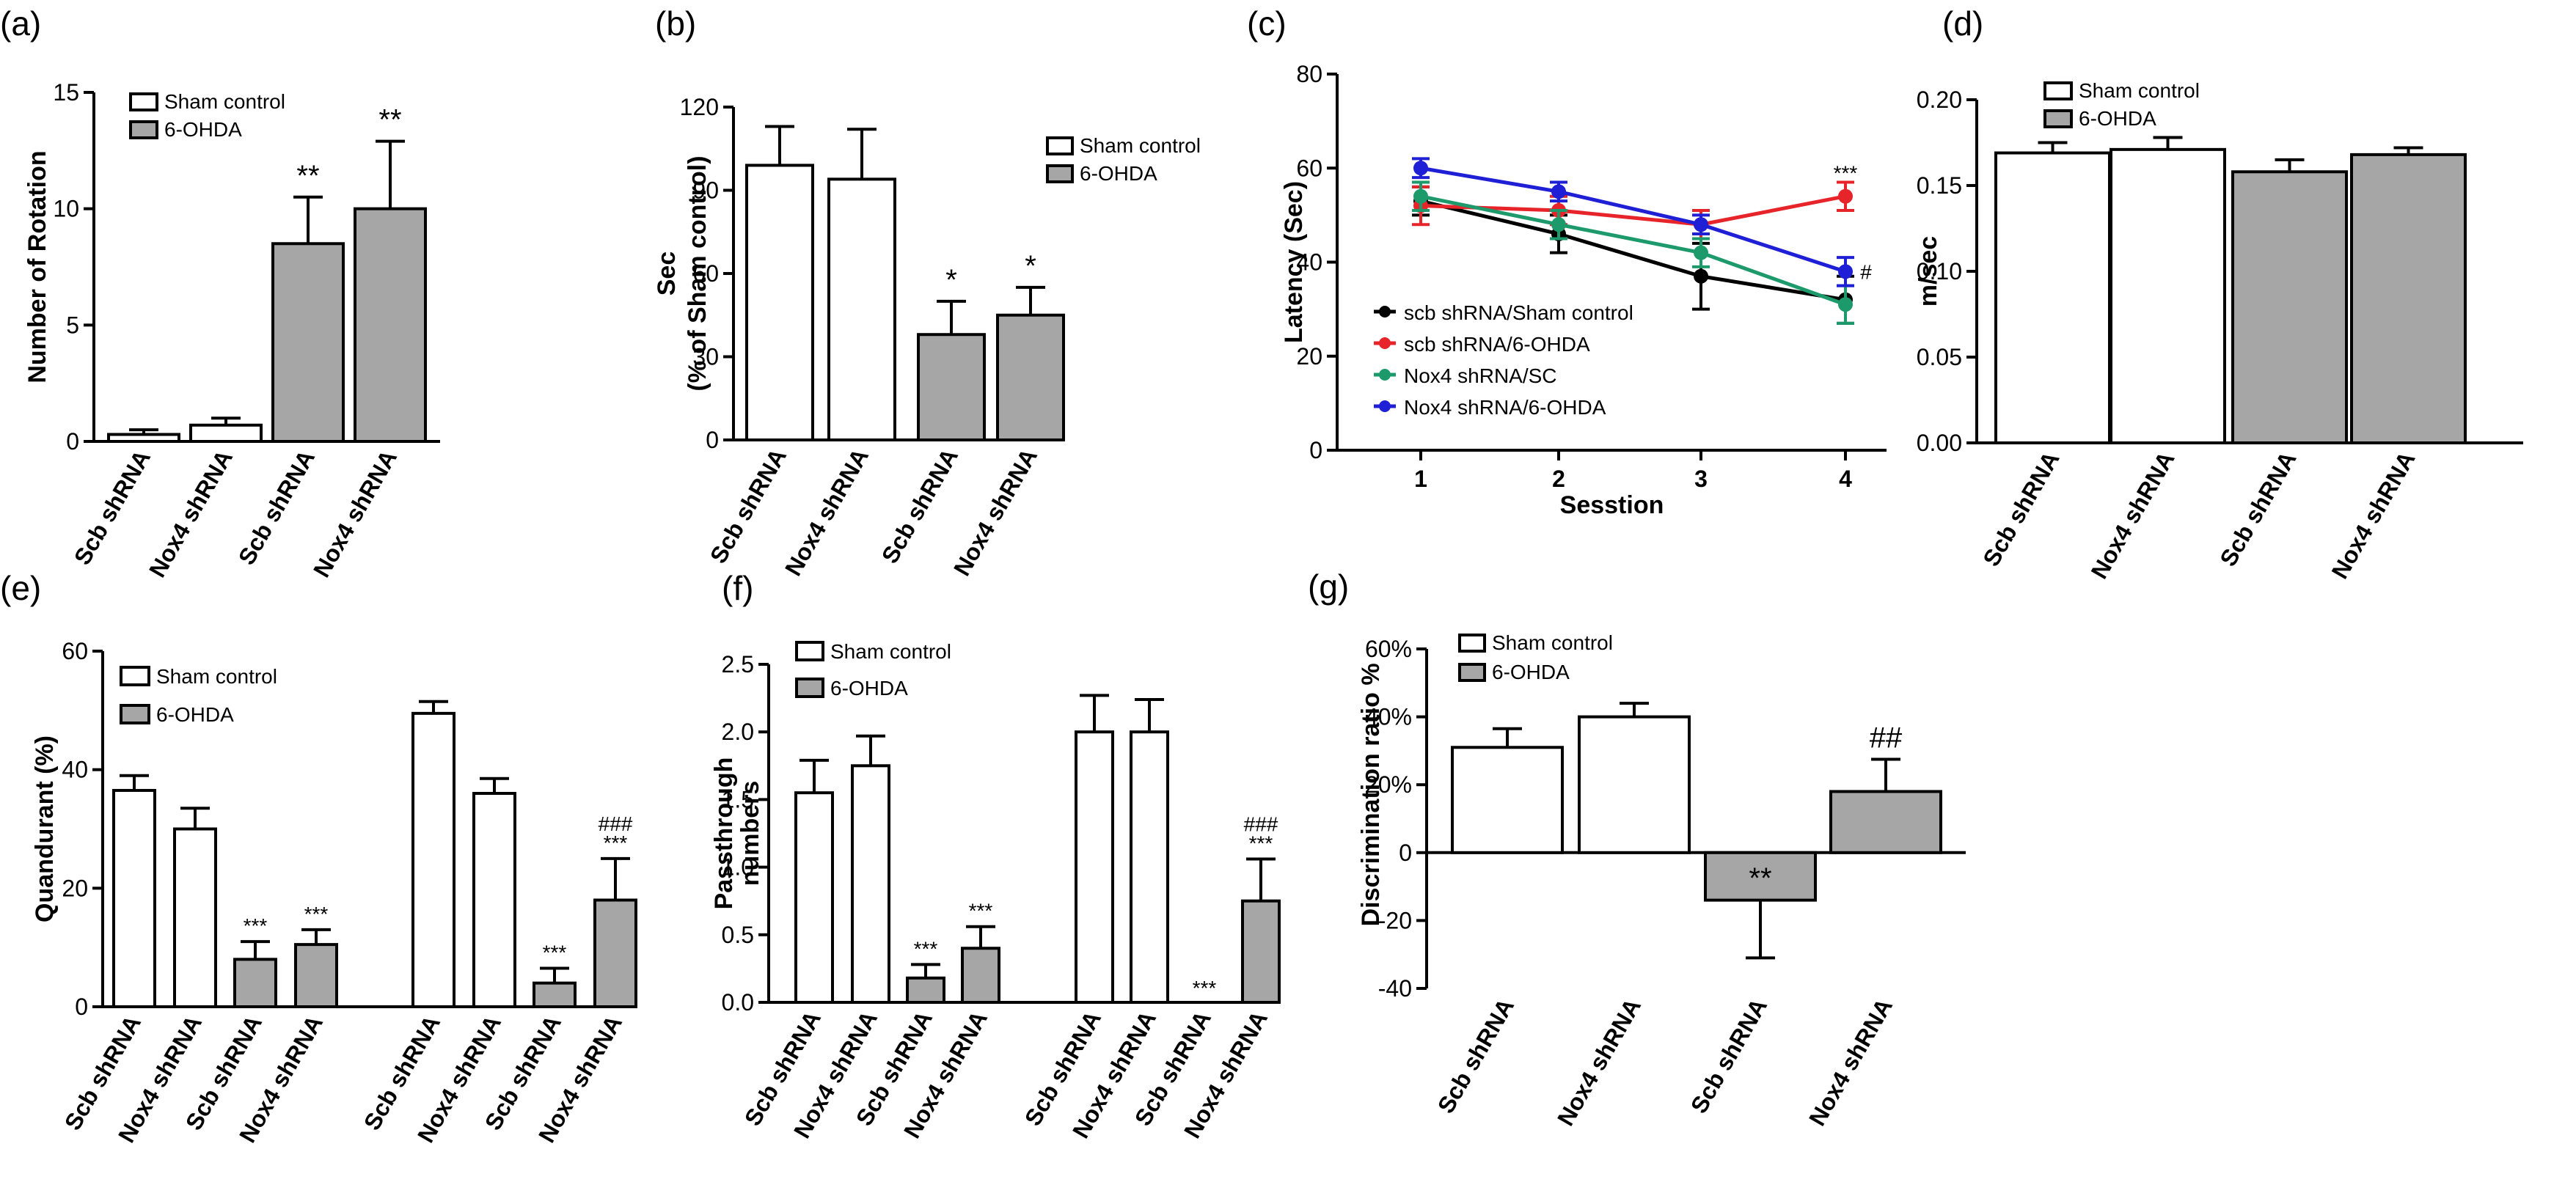 This screenshot has width=2576, height=1182. I want to click on y-tick-label: 15, so click(66, 92).